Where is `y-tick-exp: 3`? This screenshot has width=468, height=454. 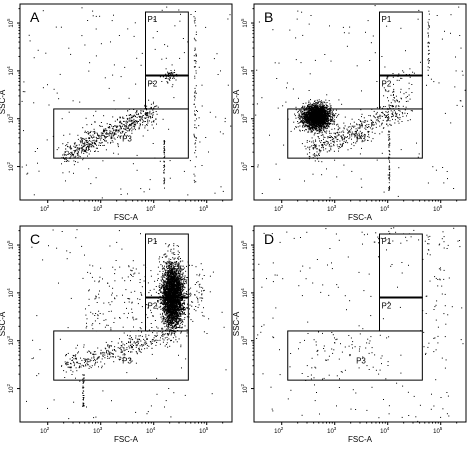
y-tick-exp: 3 is located at coordinates (8, 115).